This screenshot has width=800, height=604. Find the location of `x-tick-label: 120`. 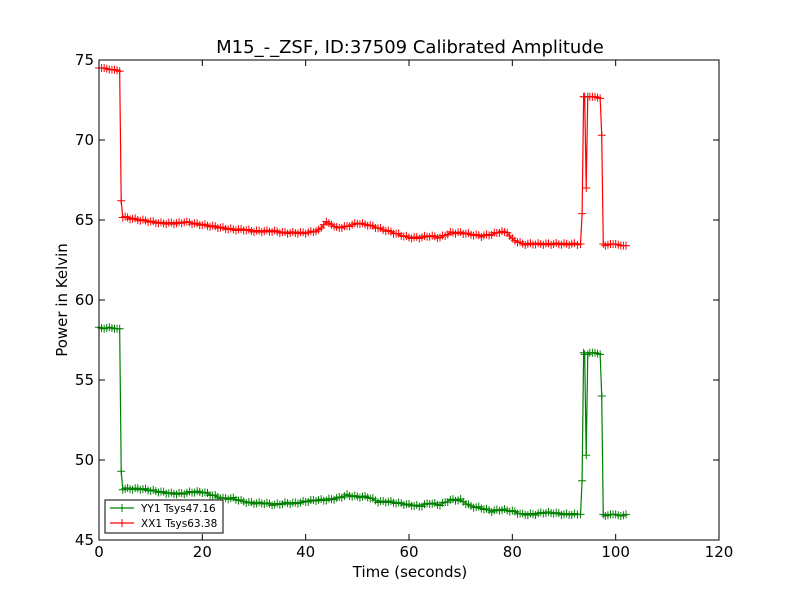

x-tick-label: 120 is located at coordinates (719, 552).